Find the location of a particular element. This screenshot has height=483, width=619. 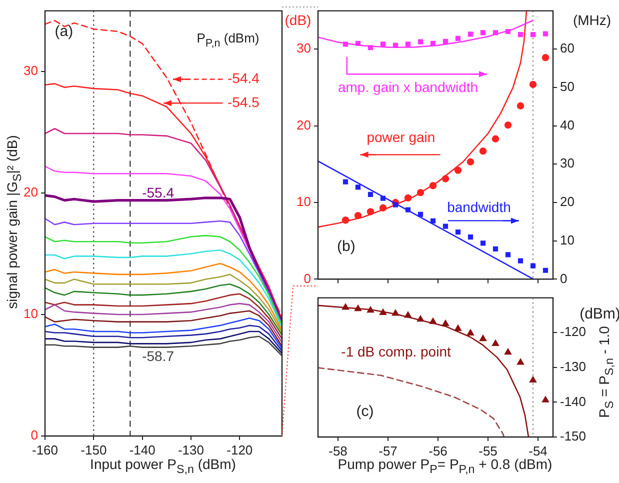

x-tick-label: -140 is located at coordinates (142, 450).